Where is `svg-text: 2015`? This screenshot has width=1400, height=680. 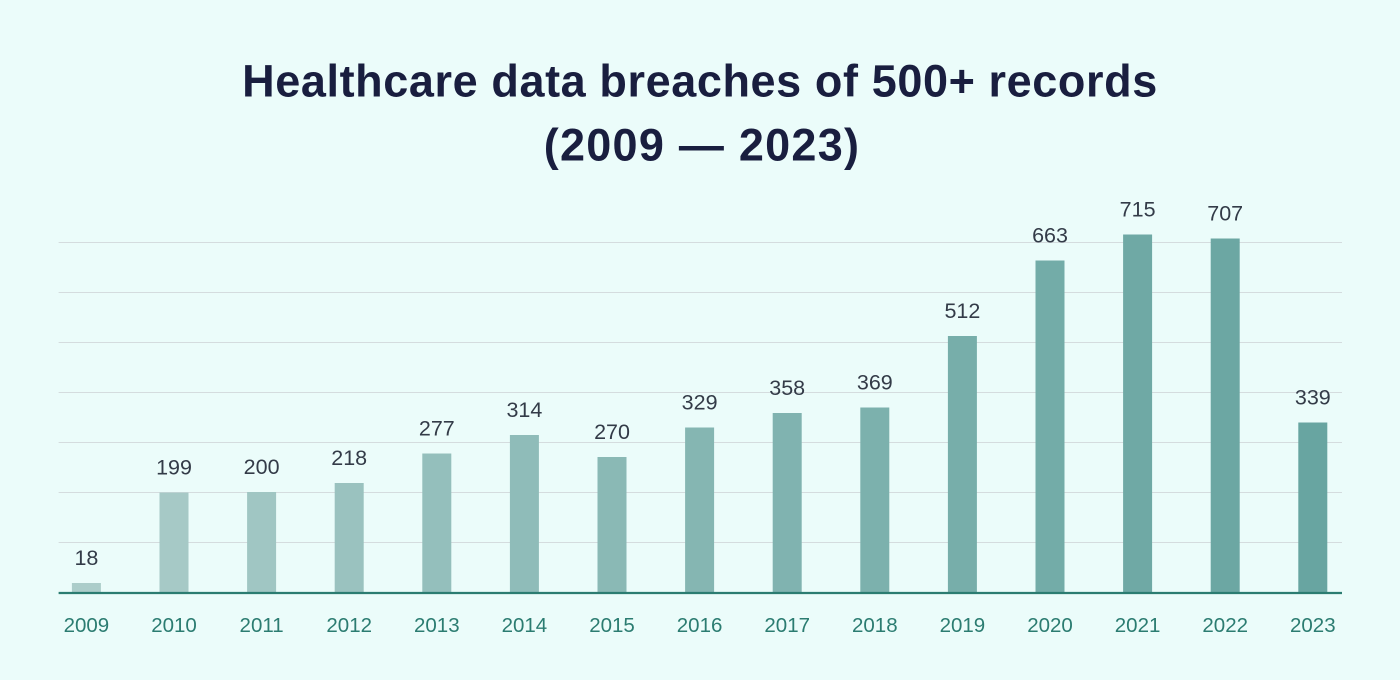 svg-text: 2015 is located at coordinates (612, 625).